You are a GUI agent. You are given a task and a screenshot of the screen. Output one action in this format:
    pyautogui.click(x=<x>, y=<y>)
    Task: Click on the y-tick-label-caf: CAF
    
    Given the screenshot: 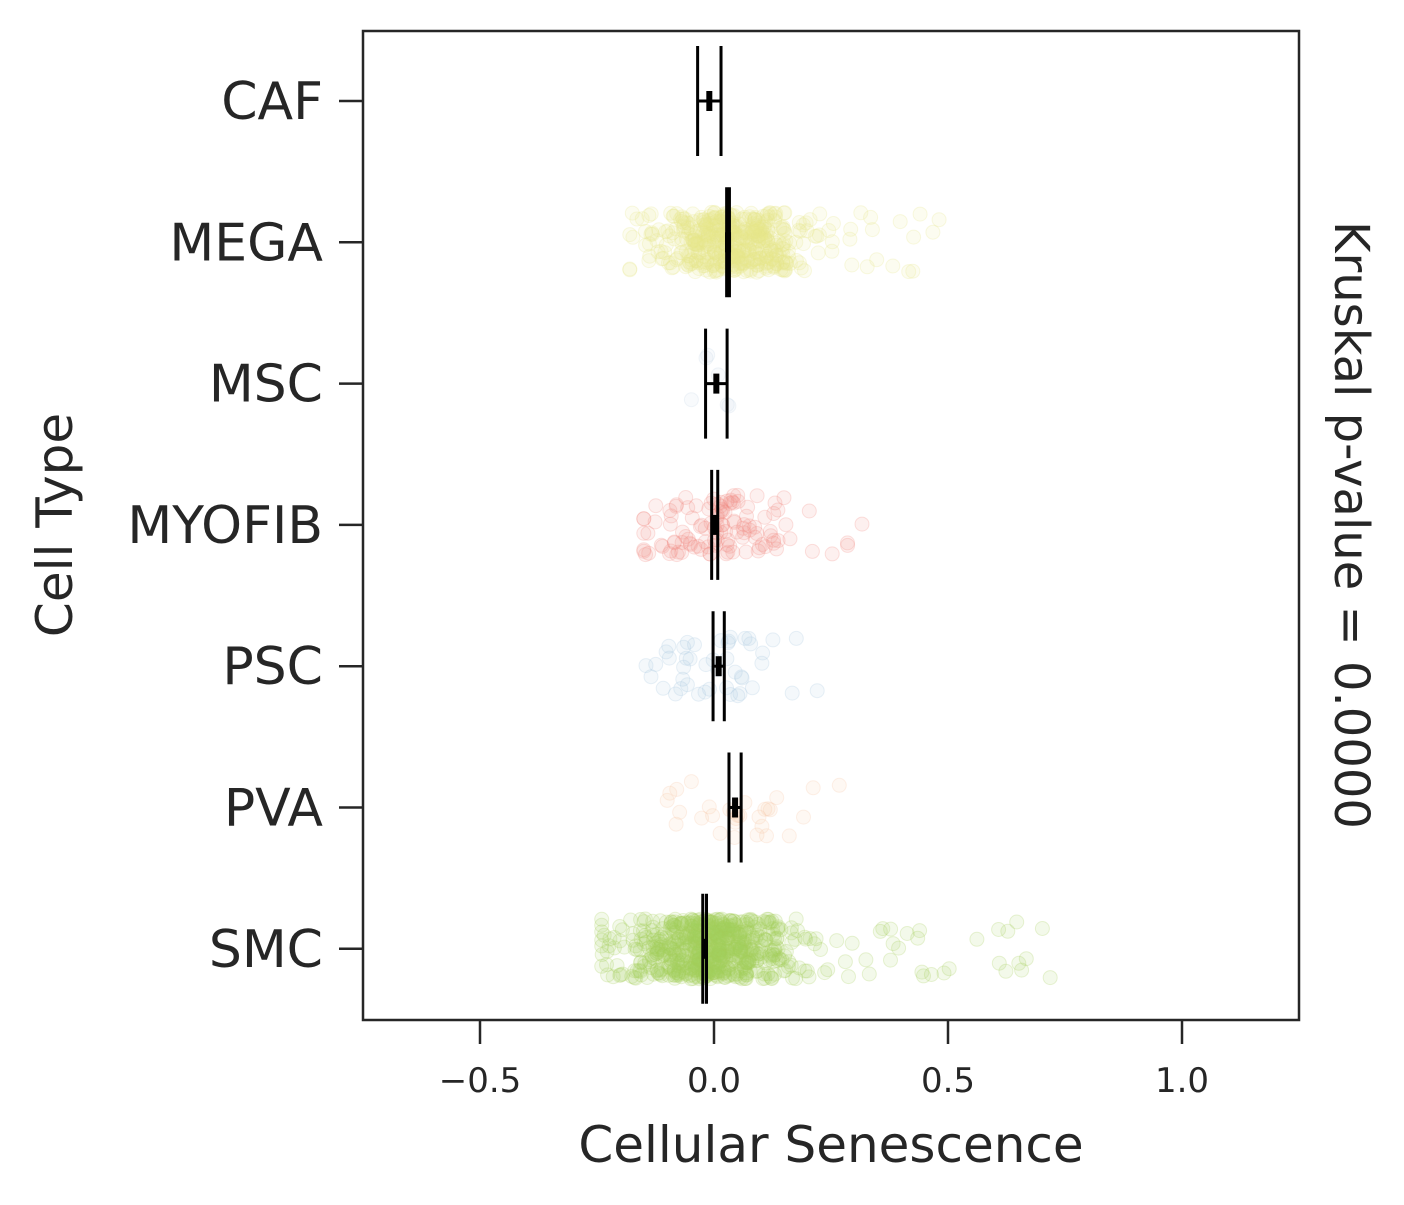 What is the action you would take?
    pyautogui.click(x=272, y=102)
    